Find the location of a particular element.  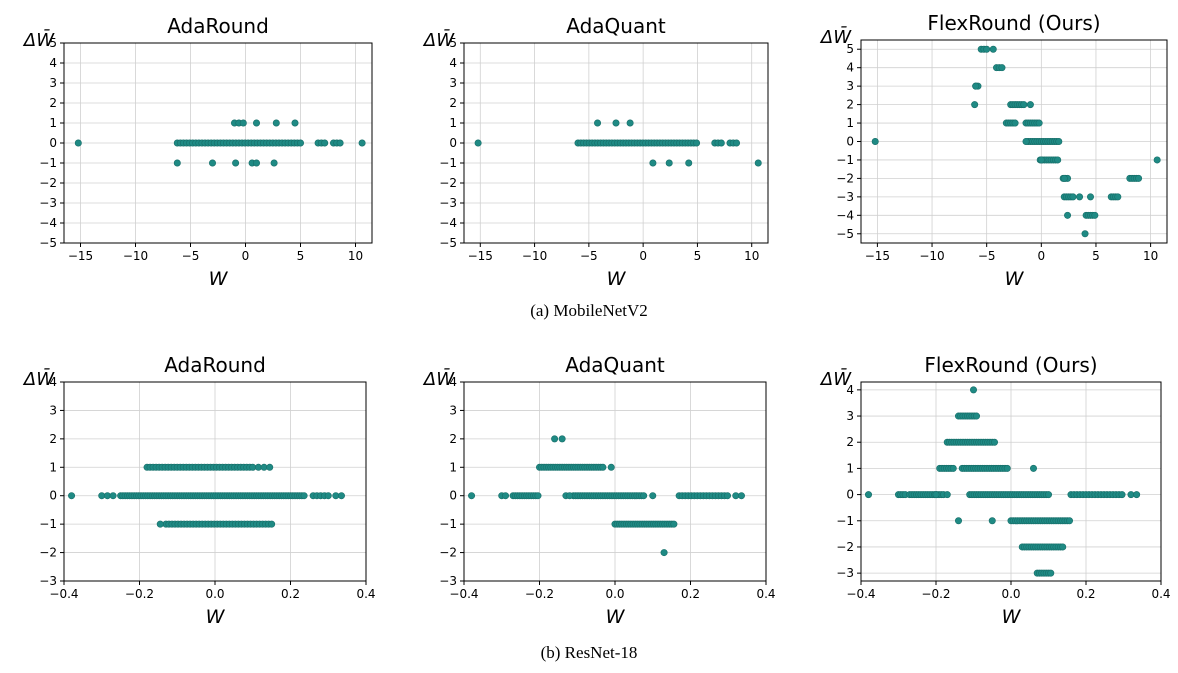

x-tick-label: 10 is located at coordinates (1150, 256).